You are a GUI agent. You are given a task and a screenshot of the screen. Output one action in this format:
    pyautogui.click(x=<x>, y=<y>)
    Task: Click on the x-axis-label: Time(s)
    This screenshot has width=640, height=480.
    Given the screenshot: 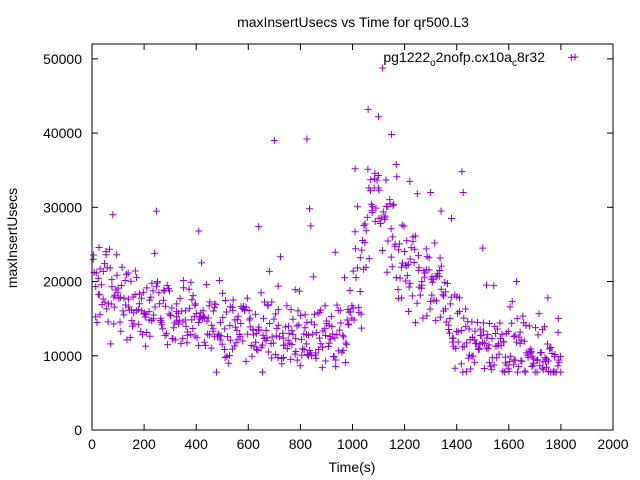 What is the action you would take?
    pyautogui.click(x=352, y=467)
    